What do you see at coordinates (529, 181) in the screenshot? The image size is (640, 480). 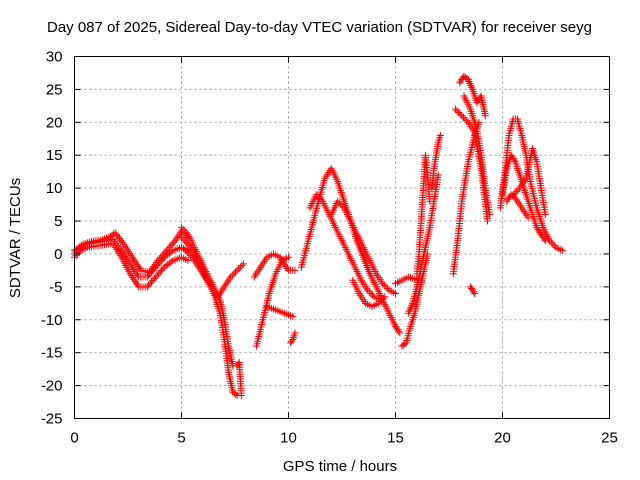 I see `series-arc-7c` at bounding box center [529, 181].